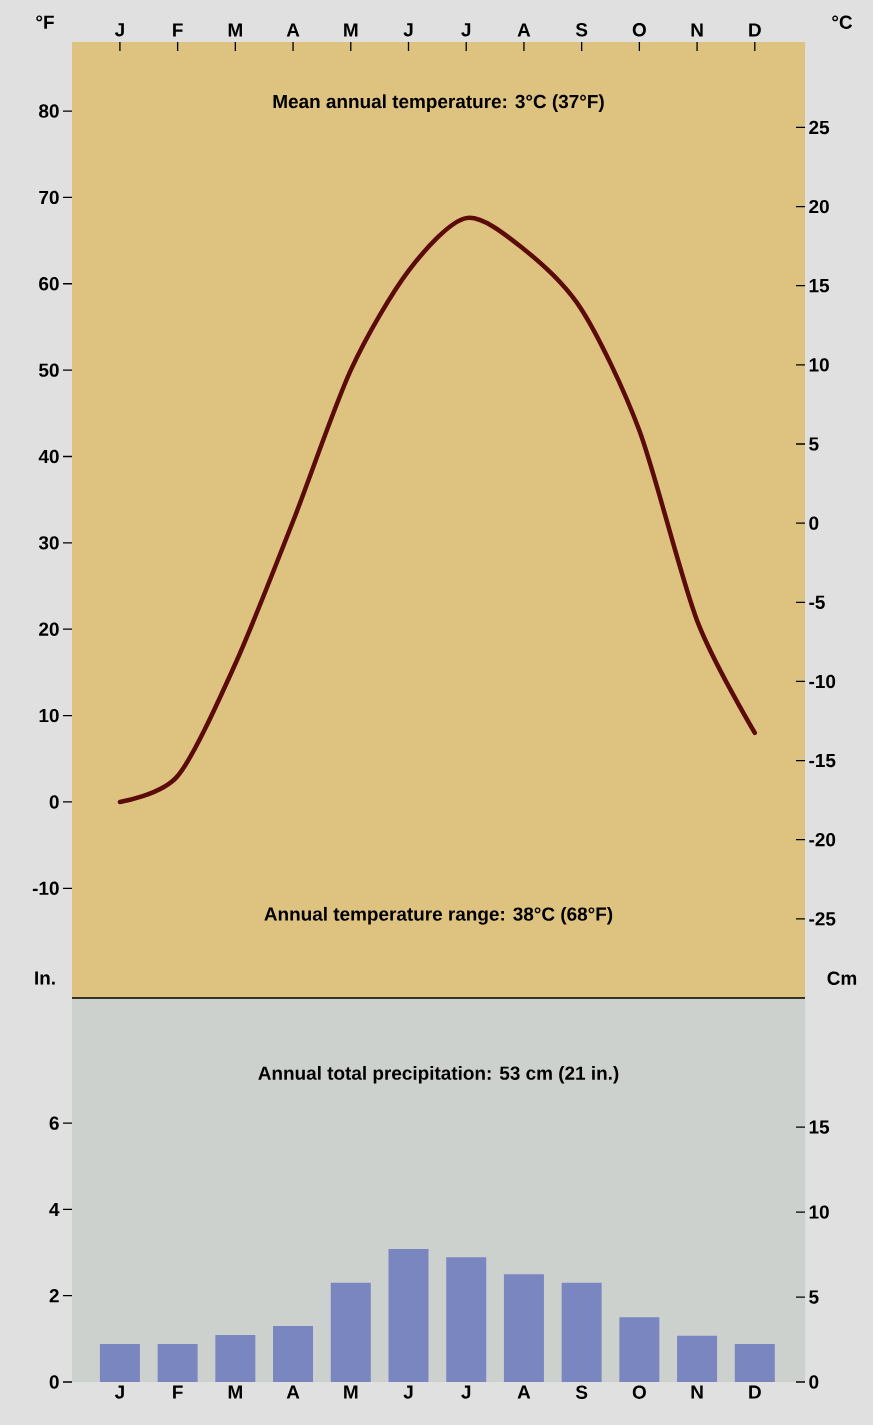 This screenshot has width=873, height=1425. What do you see at coordinates (48, 543) in the screenshot?
I see `y-tick-label: 30` at bounding box center [48, 543].